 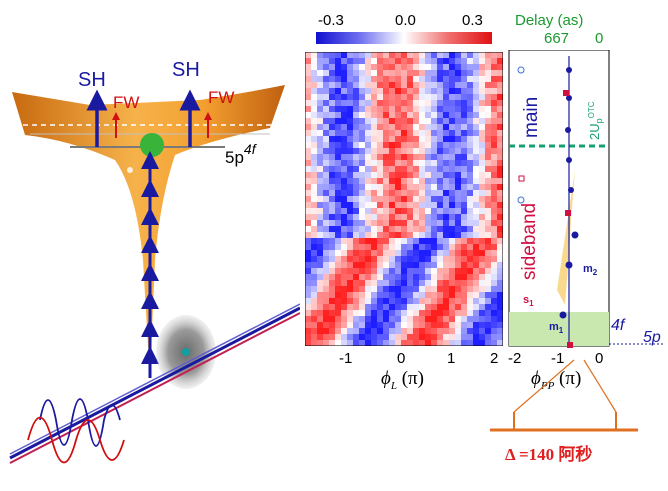 I want to click on delay-bracket, so click(x=564, y=395).